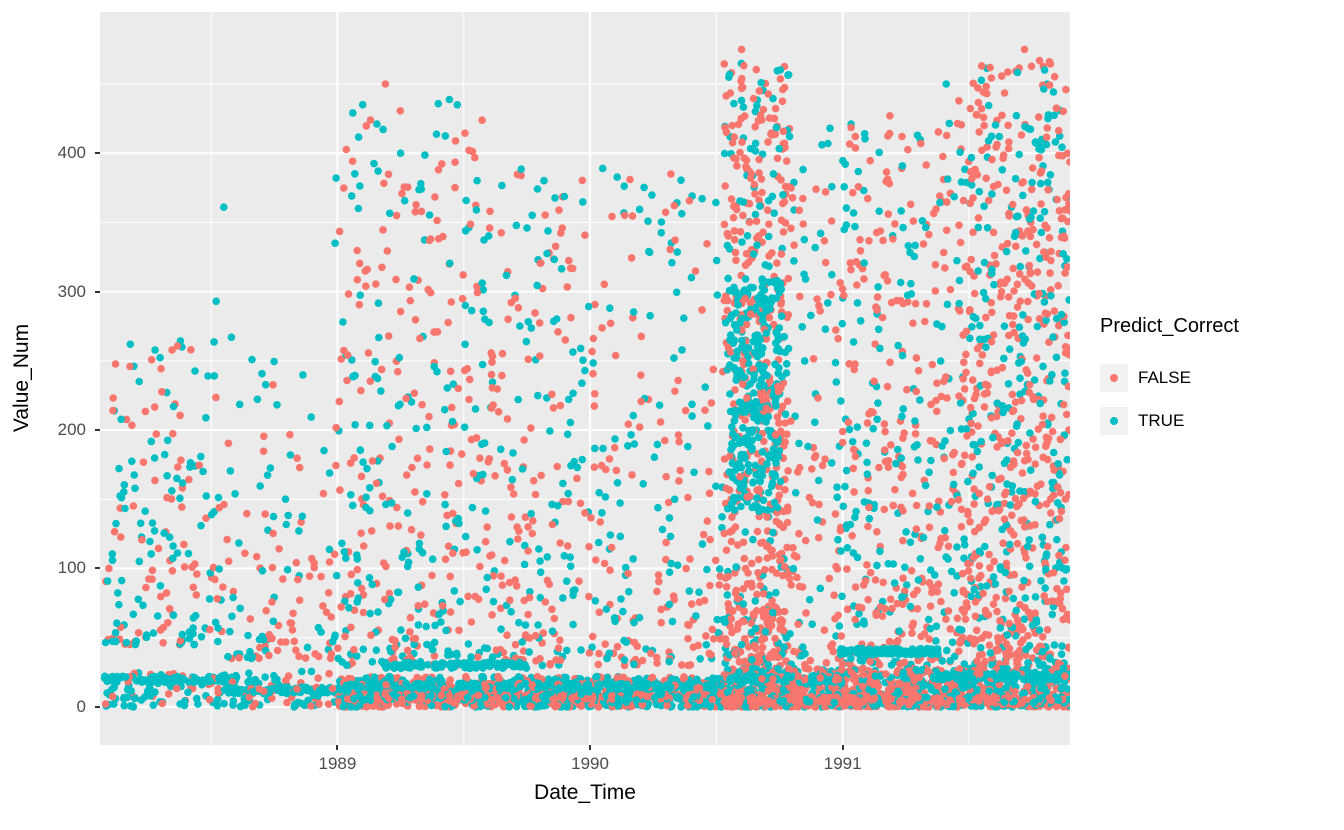 Image resolution: width=1344 pixels, height=830 pixels. What do you see at coordinates (1169, 326) in the screenshot?
I see `legend-title: Predict_Correct` at bounding box center [1169, 326].